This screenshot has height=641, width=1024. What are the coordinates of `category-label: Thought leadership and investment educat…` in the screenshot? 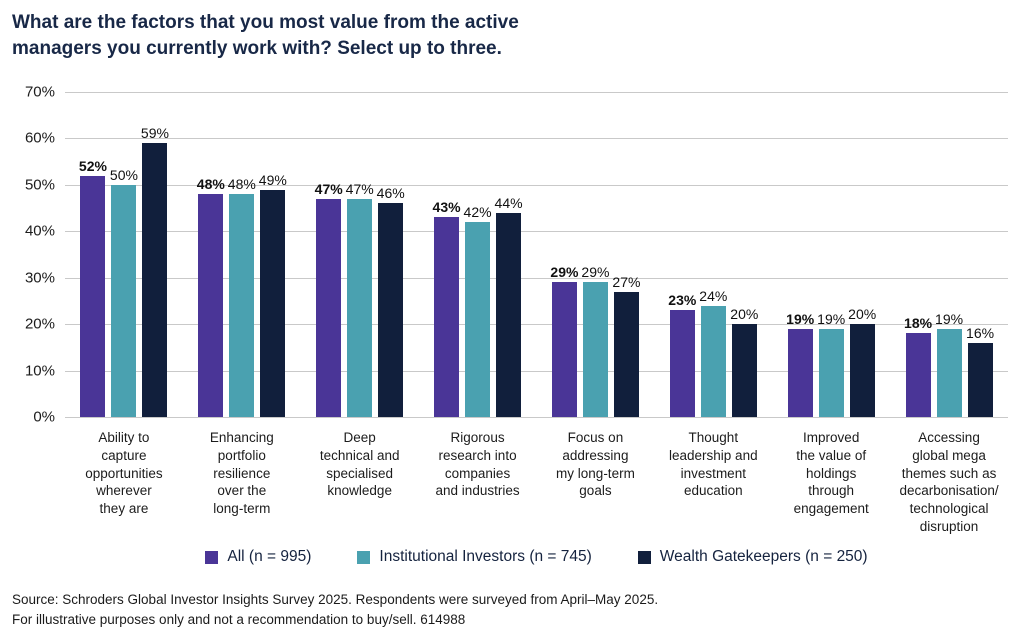 It's located at (713, 464).